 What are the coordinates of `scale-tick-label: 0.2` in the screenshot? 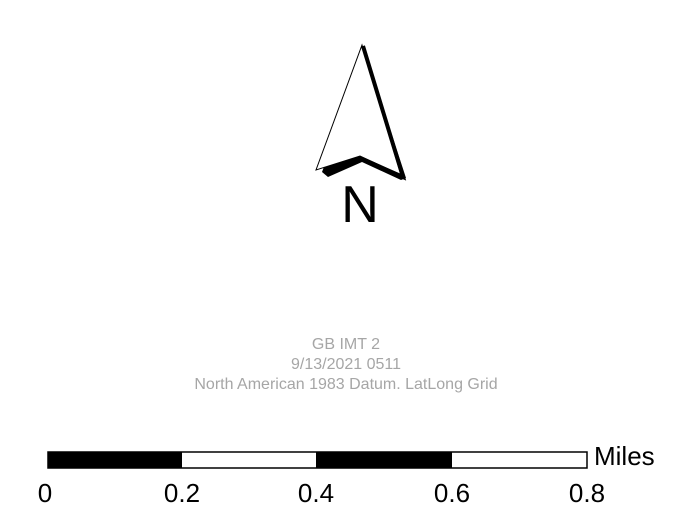 It's located at (182, 493).